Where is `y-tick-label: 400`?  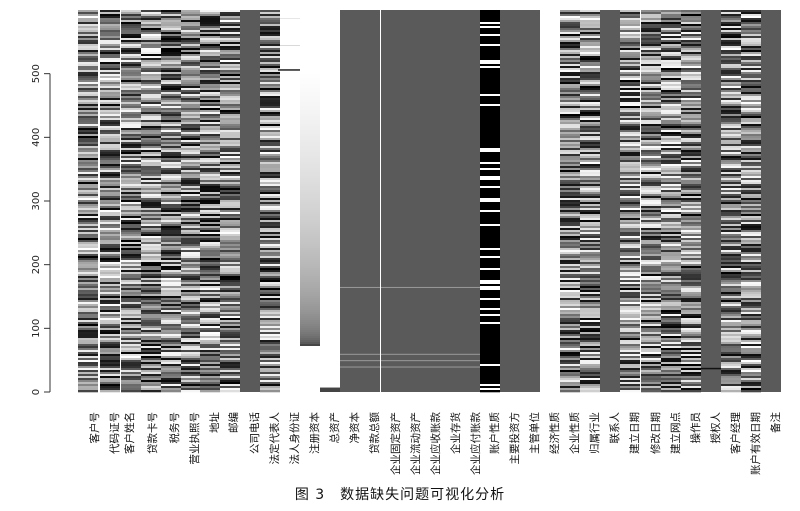
y-tick-label: 400 is located at coordinates (36, 137).